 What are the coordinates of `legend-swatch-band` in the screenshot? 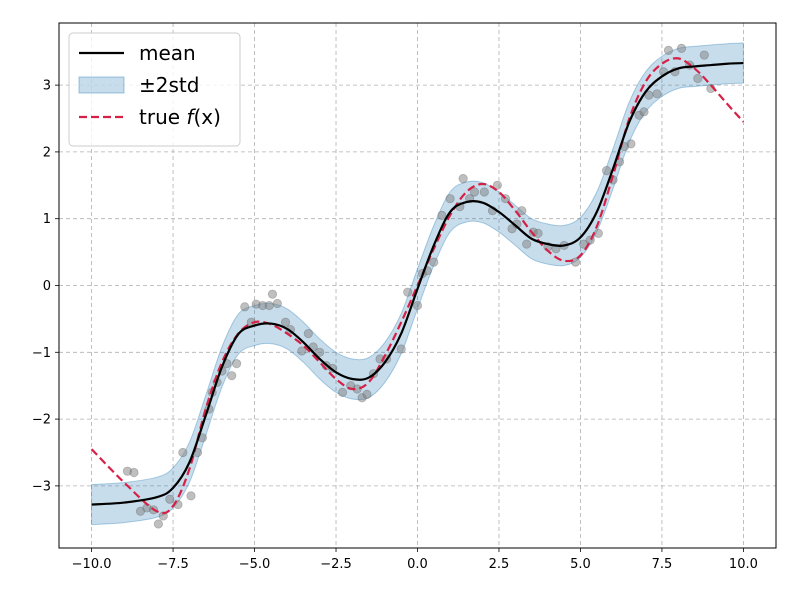 It's located at (101, 85).